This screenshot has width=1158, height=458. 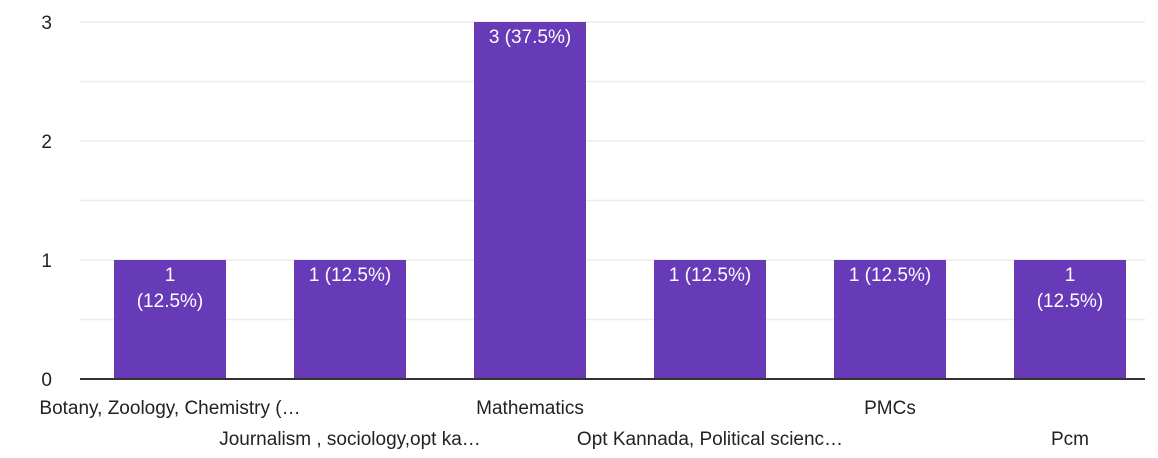 What do you see at coordinates (46, 261) in the screenshot?
I see `y-tick-label: 1` at bounding box center [46, 261].